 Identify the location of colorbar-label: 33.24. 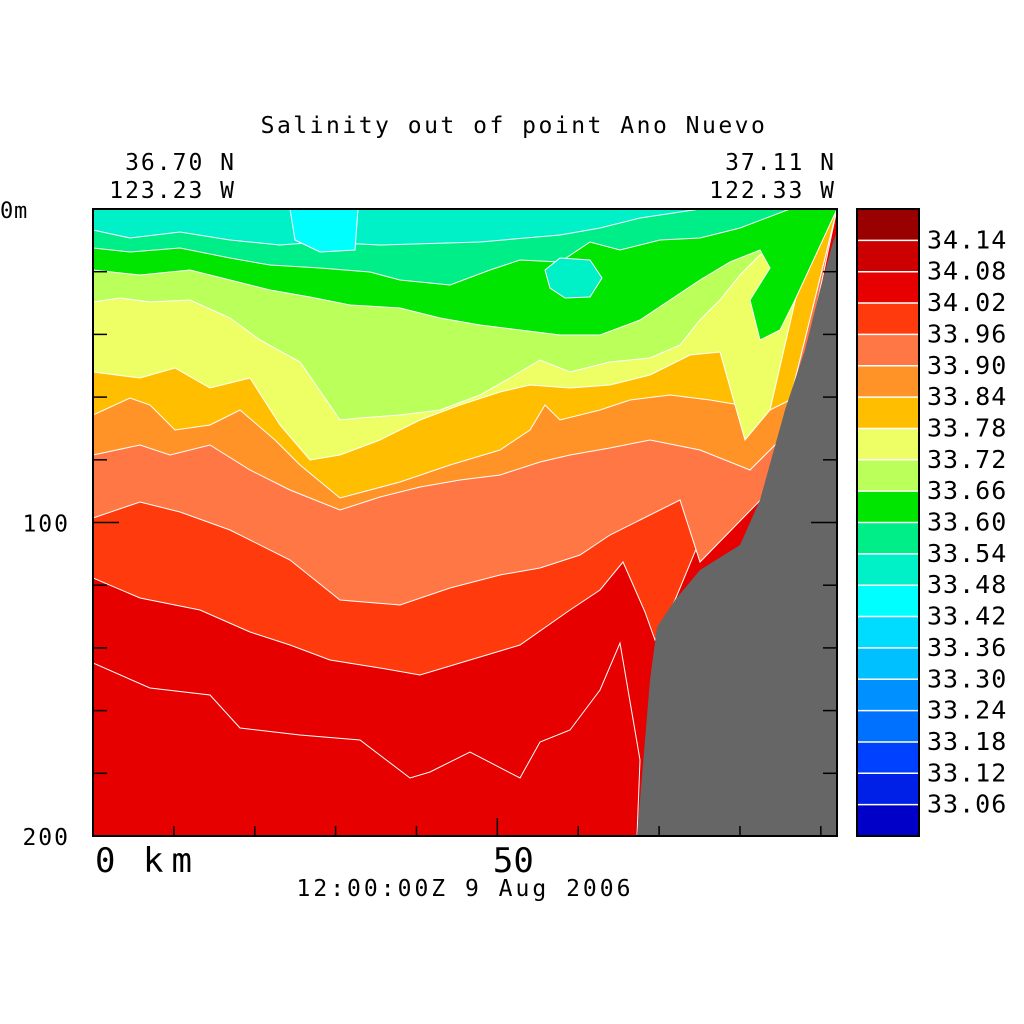
(967, 710).